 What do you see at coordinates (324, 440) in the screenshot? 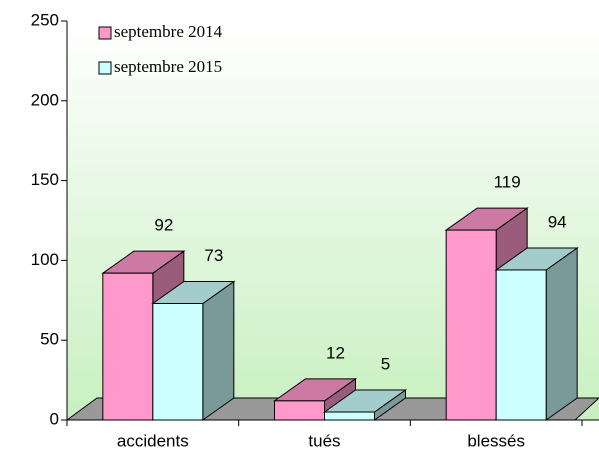
I see `x-tick-label: tués` at bounding box center [324, 440].